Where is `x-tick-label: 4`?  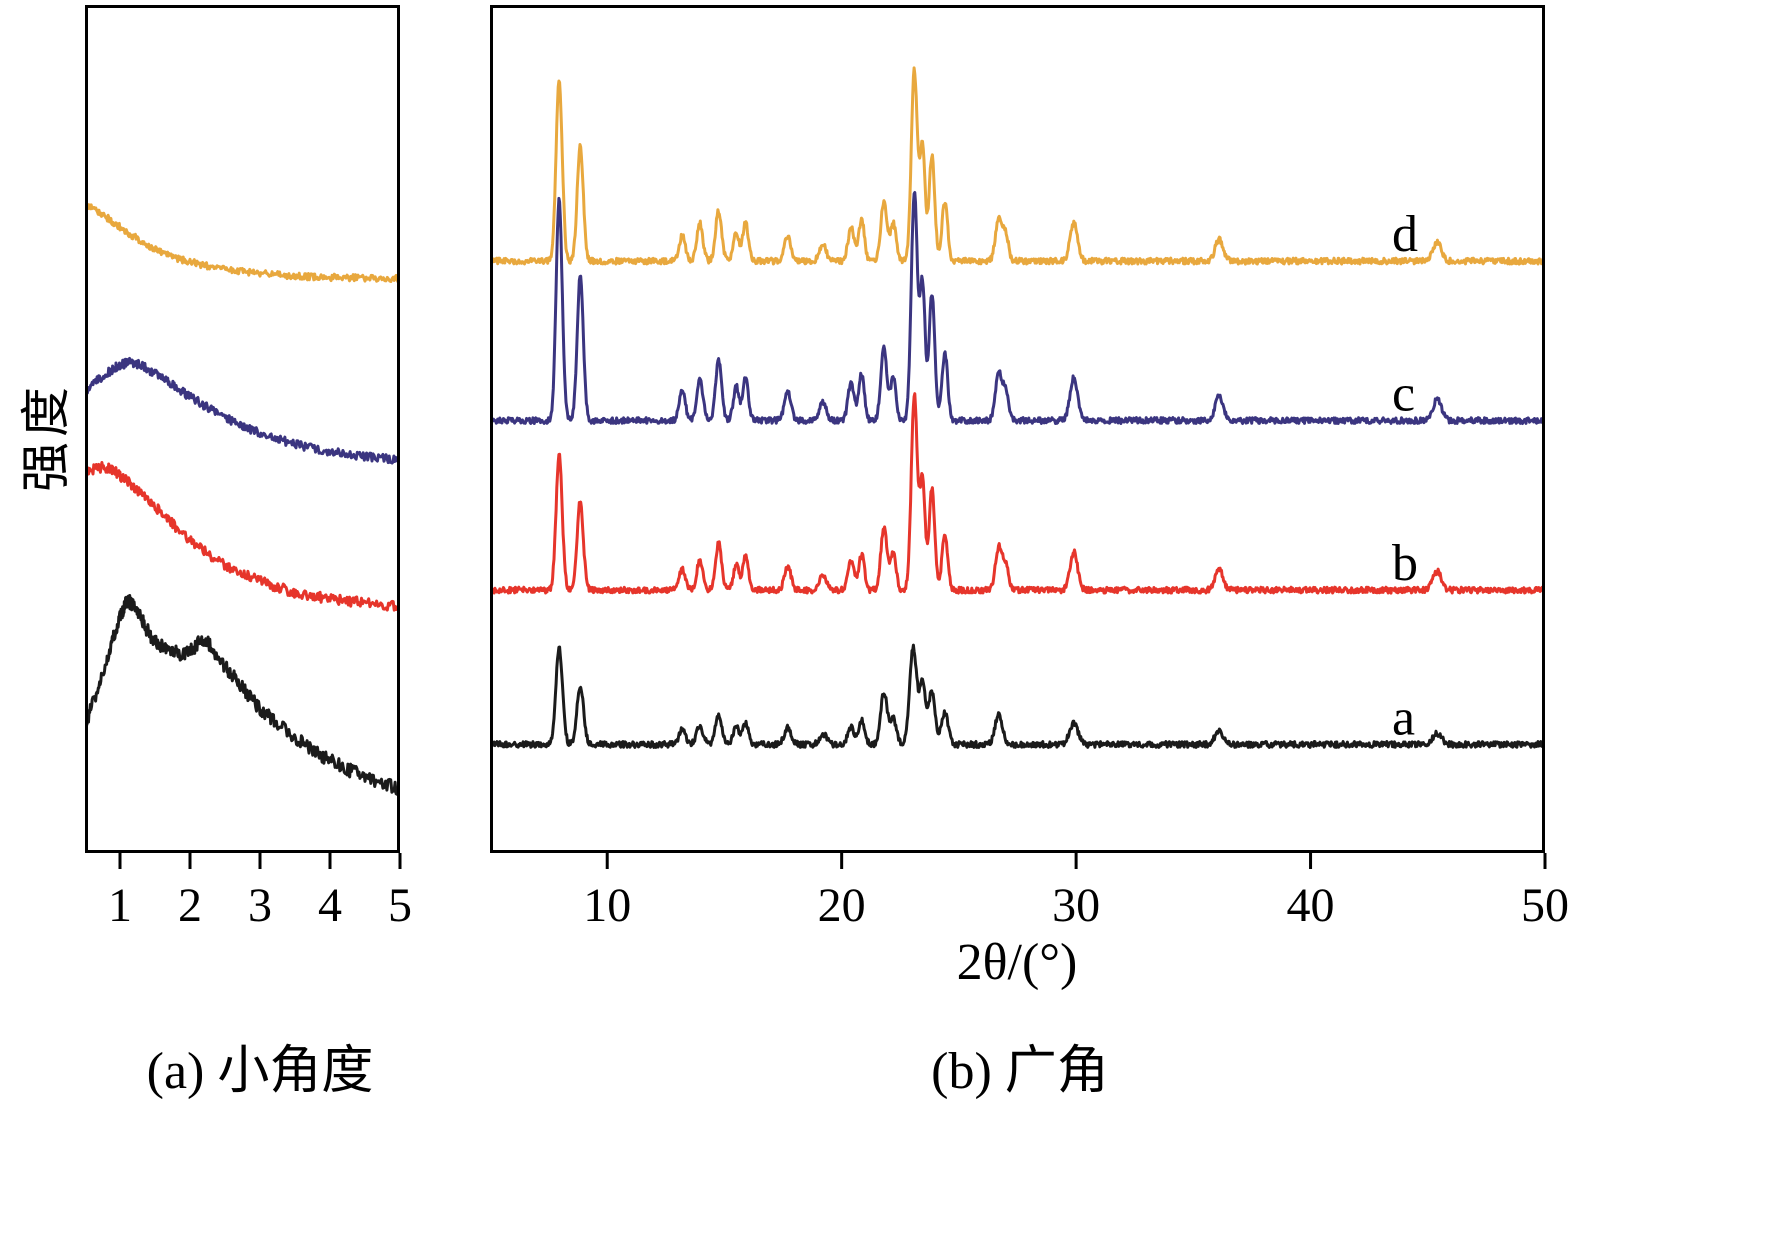 x-tick-label: 4 is located at coordinates (330, 905).